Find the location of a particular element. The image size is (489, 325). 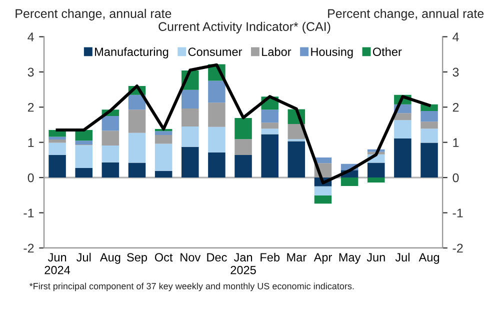

x-tick-label: Apr is located at coordinates (323, 258).